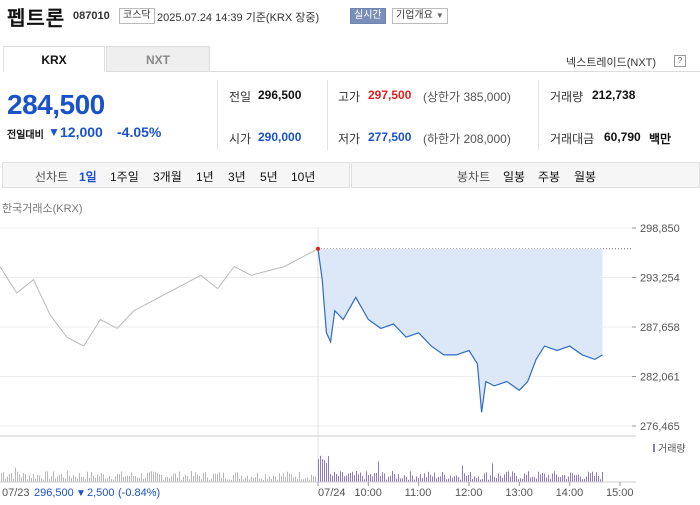  I want to click on realtime-badge: 실시간, so click(368, 16).